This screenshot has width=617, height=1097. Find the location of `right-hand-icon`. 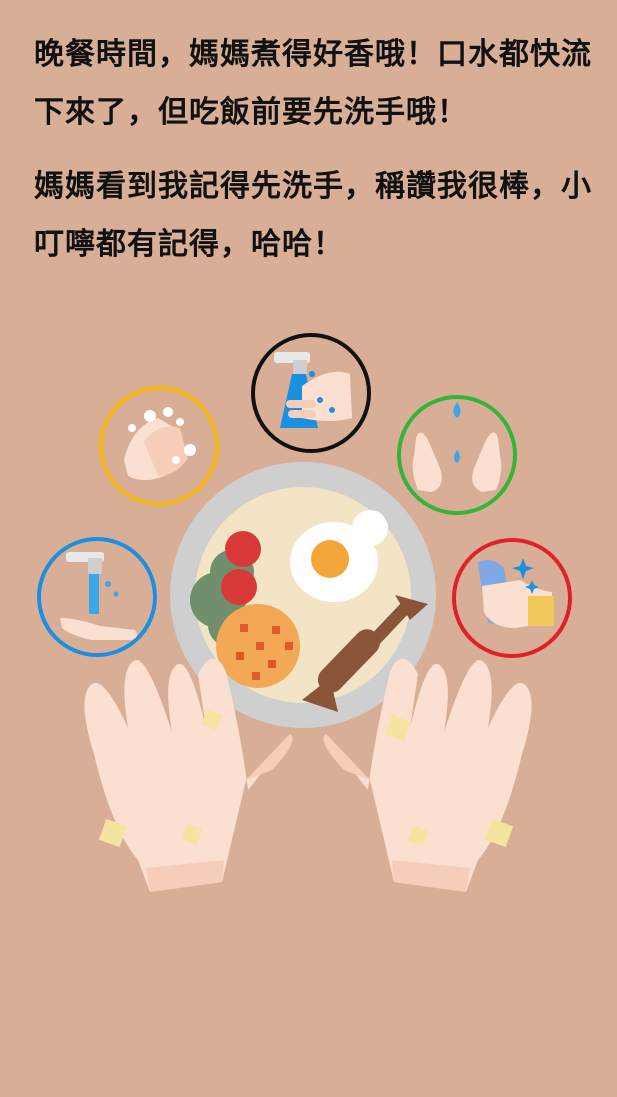

right-hand-icon is located at coordinates (427, 775).